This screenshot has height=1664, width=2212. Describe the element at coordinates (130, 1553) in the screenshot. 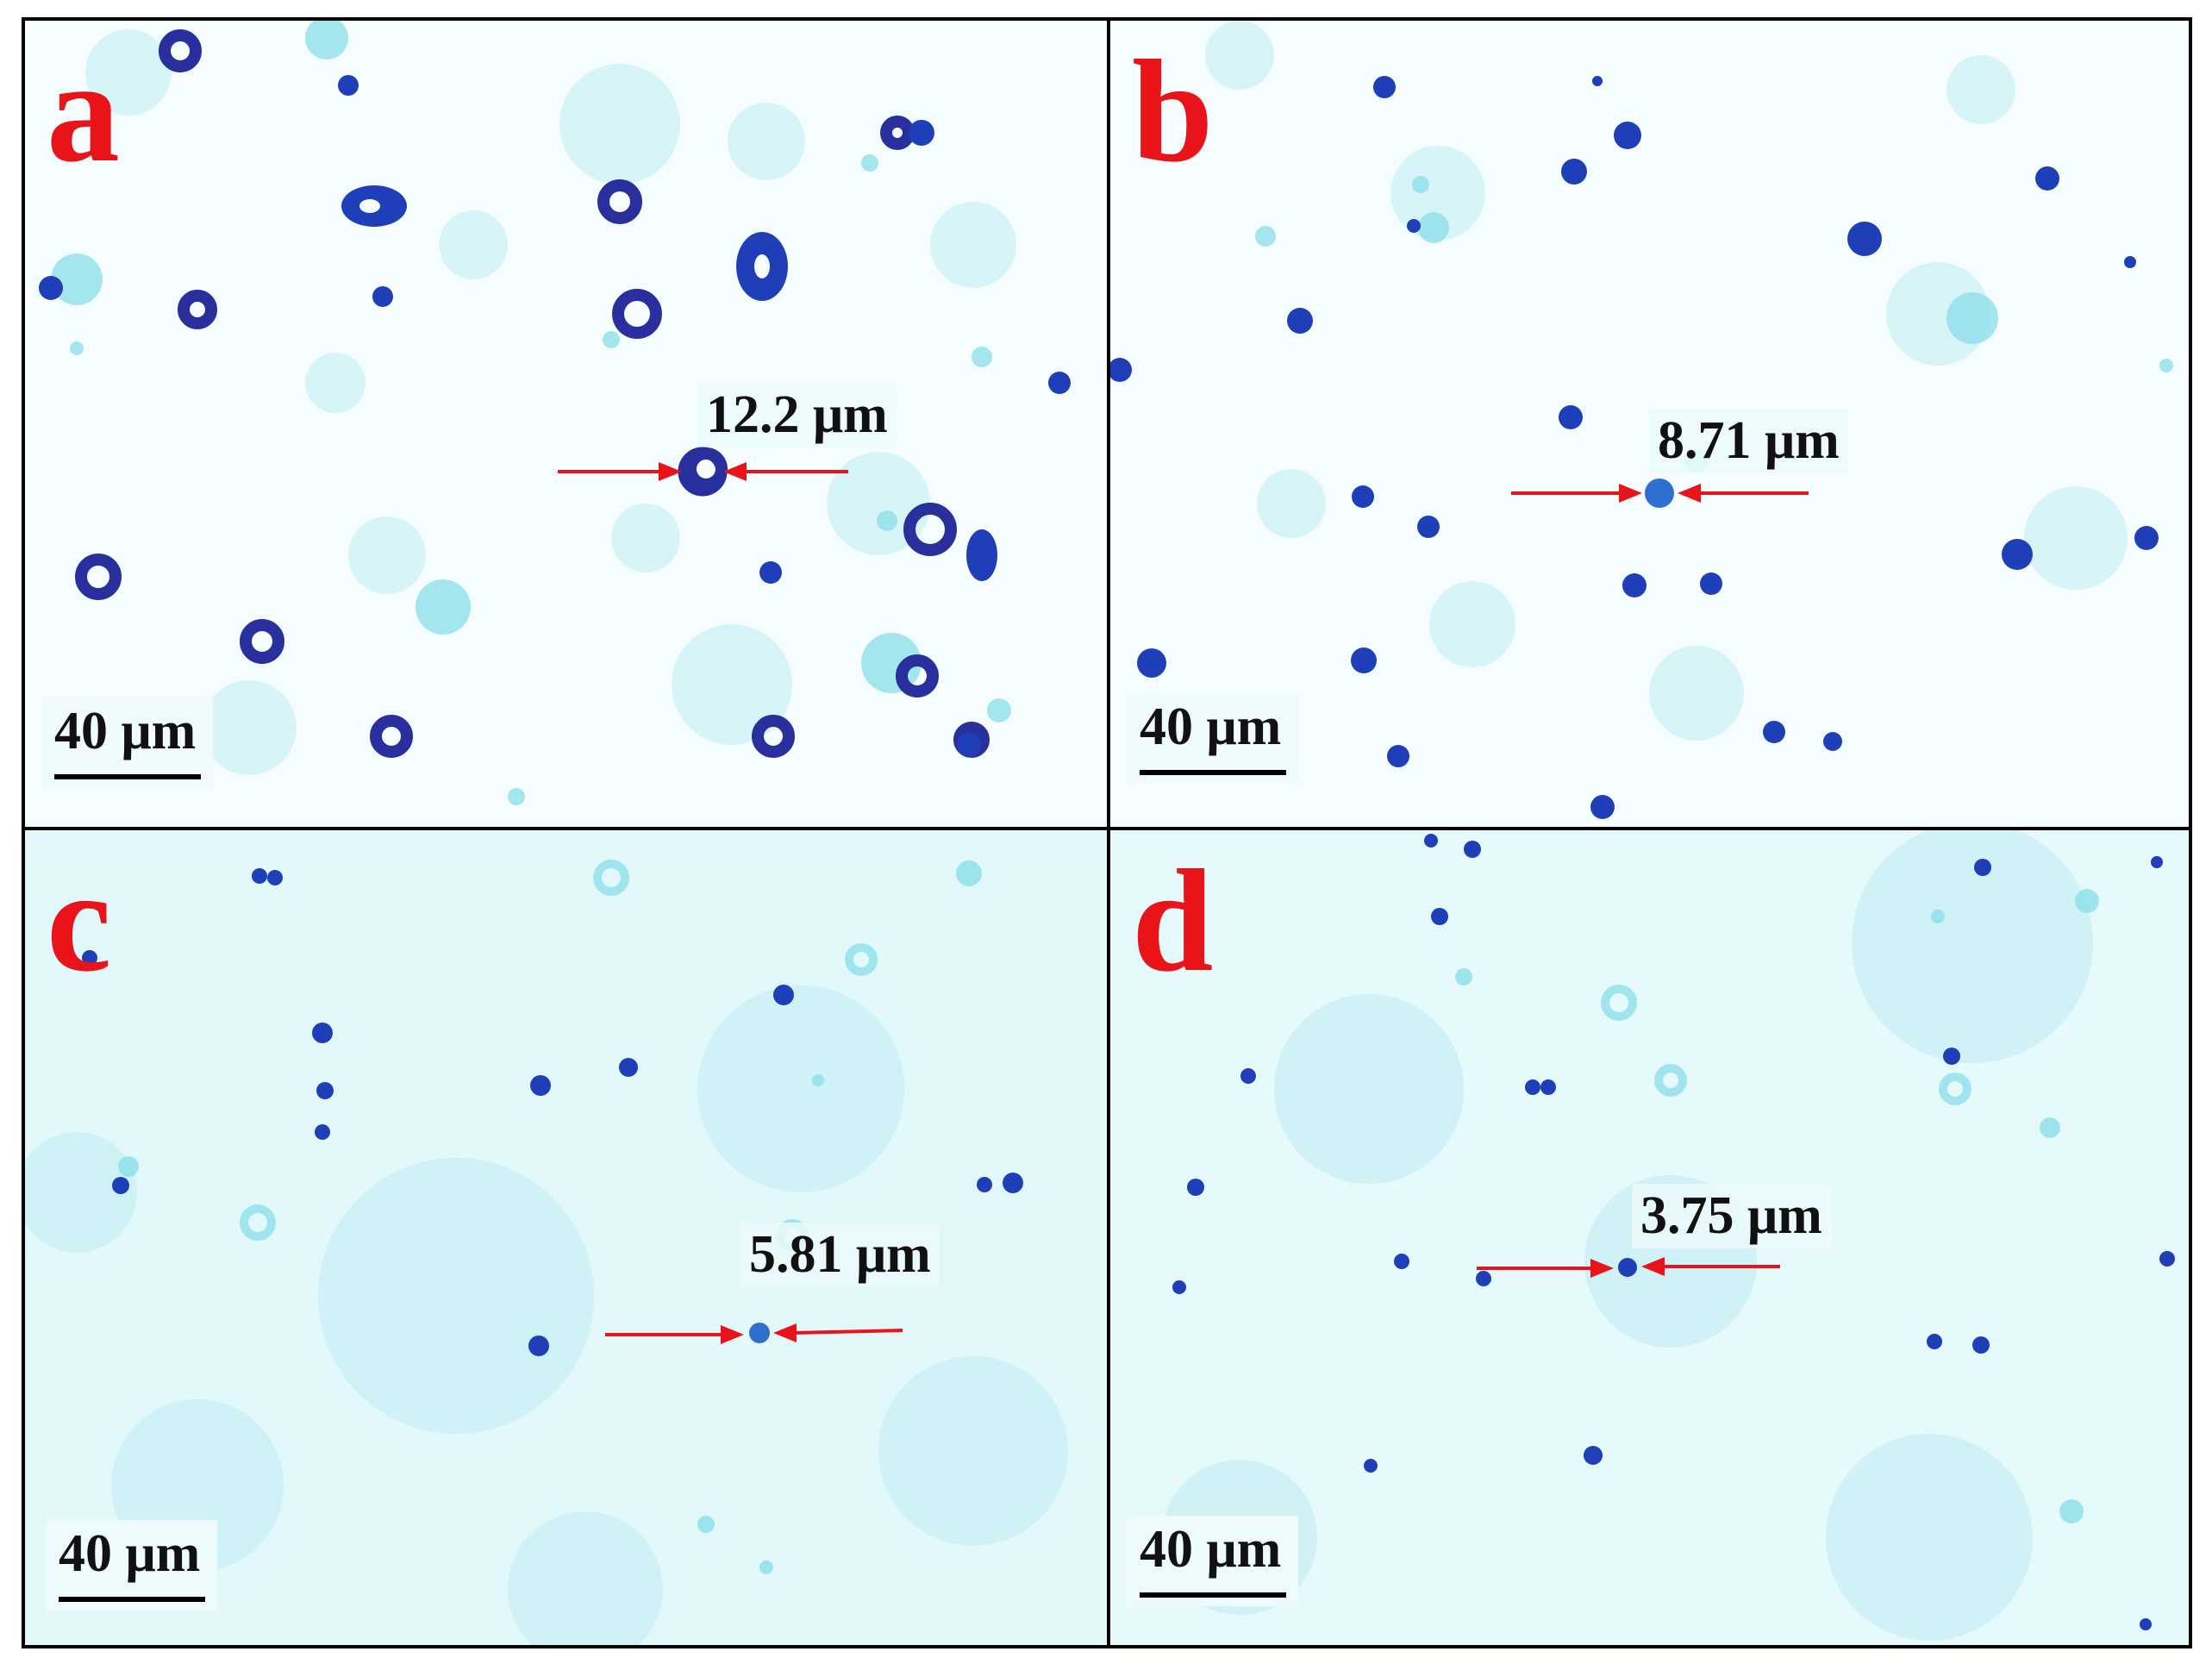

I see `scale-bar-label-c: 40 μm` at that location.